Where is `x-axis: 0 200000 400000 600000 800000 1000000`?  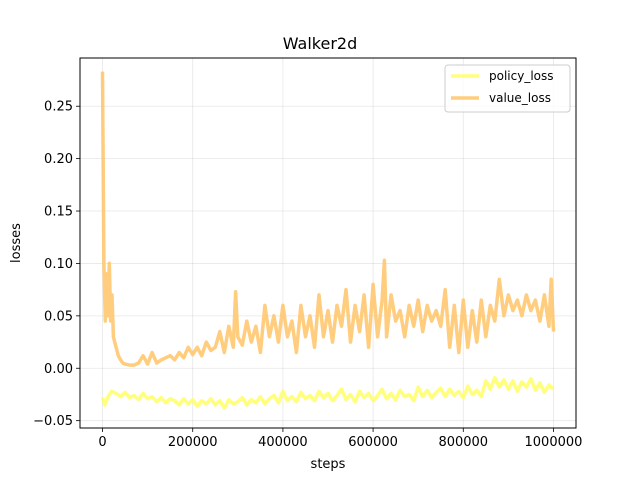
x-axis: 0 200000 400000 600000 800000 1000000 is located at coordinates (340, 439).